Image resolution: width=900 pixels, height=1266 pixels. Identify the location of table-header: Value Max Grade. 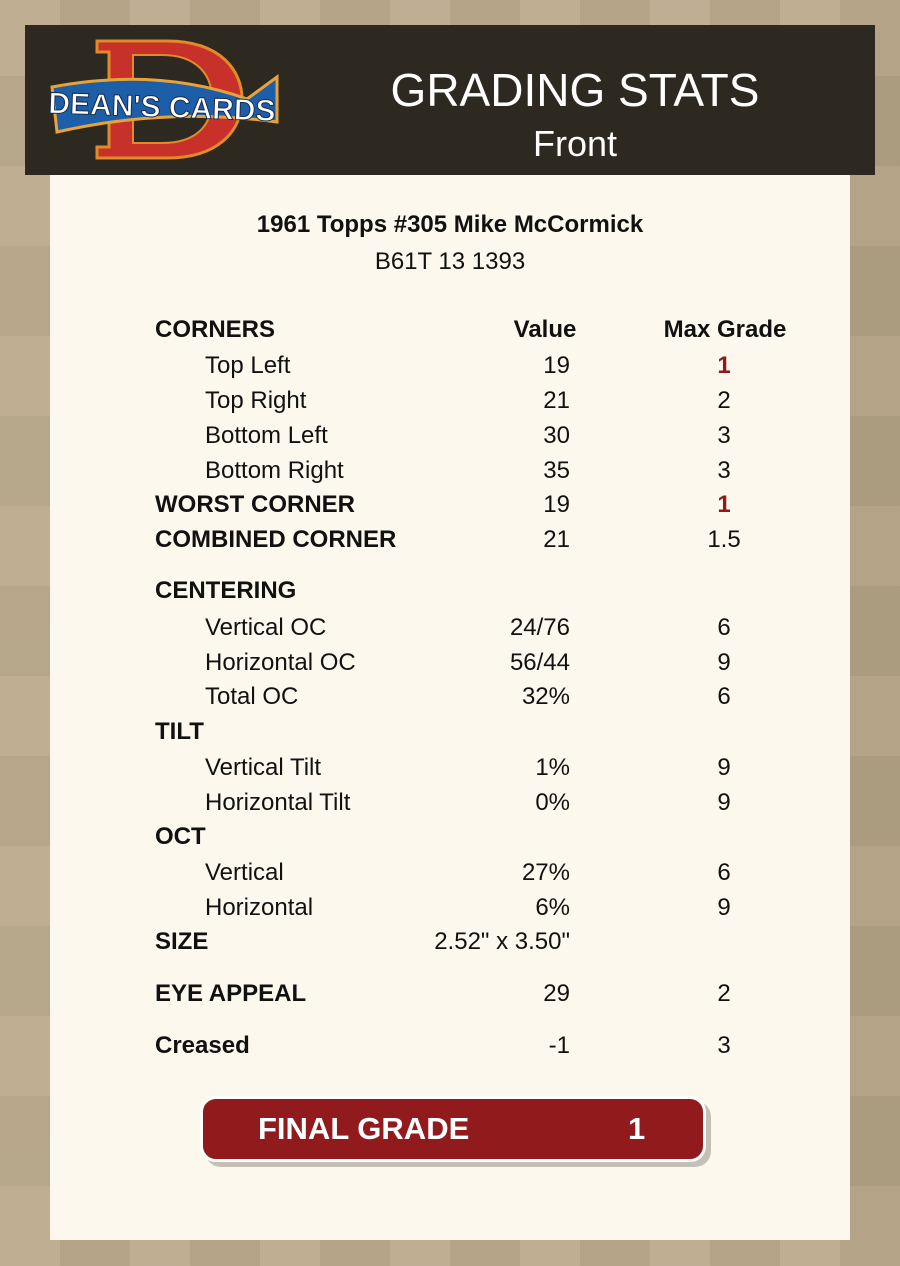
(450, 331).